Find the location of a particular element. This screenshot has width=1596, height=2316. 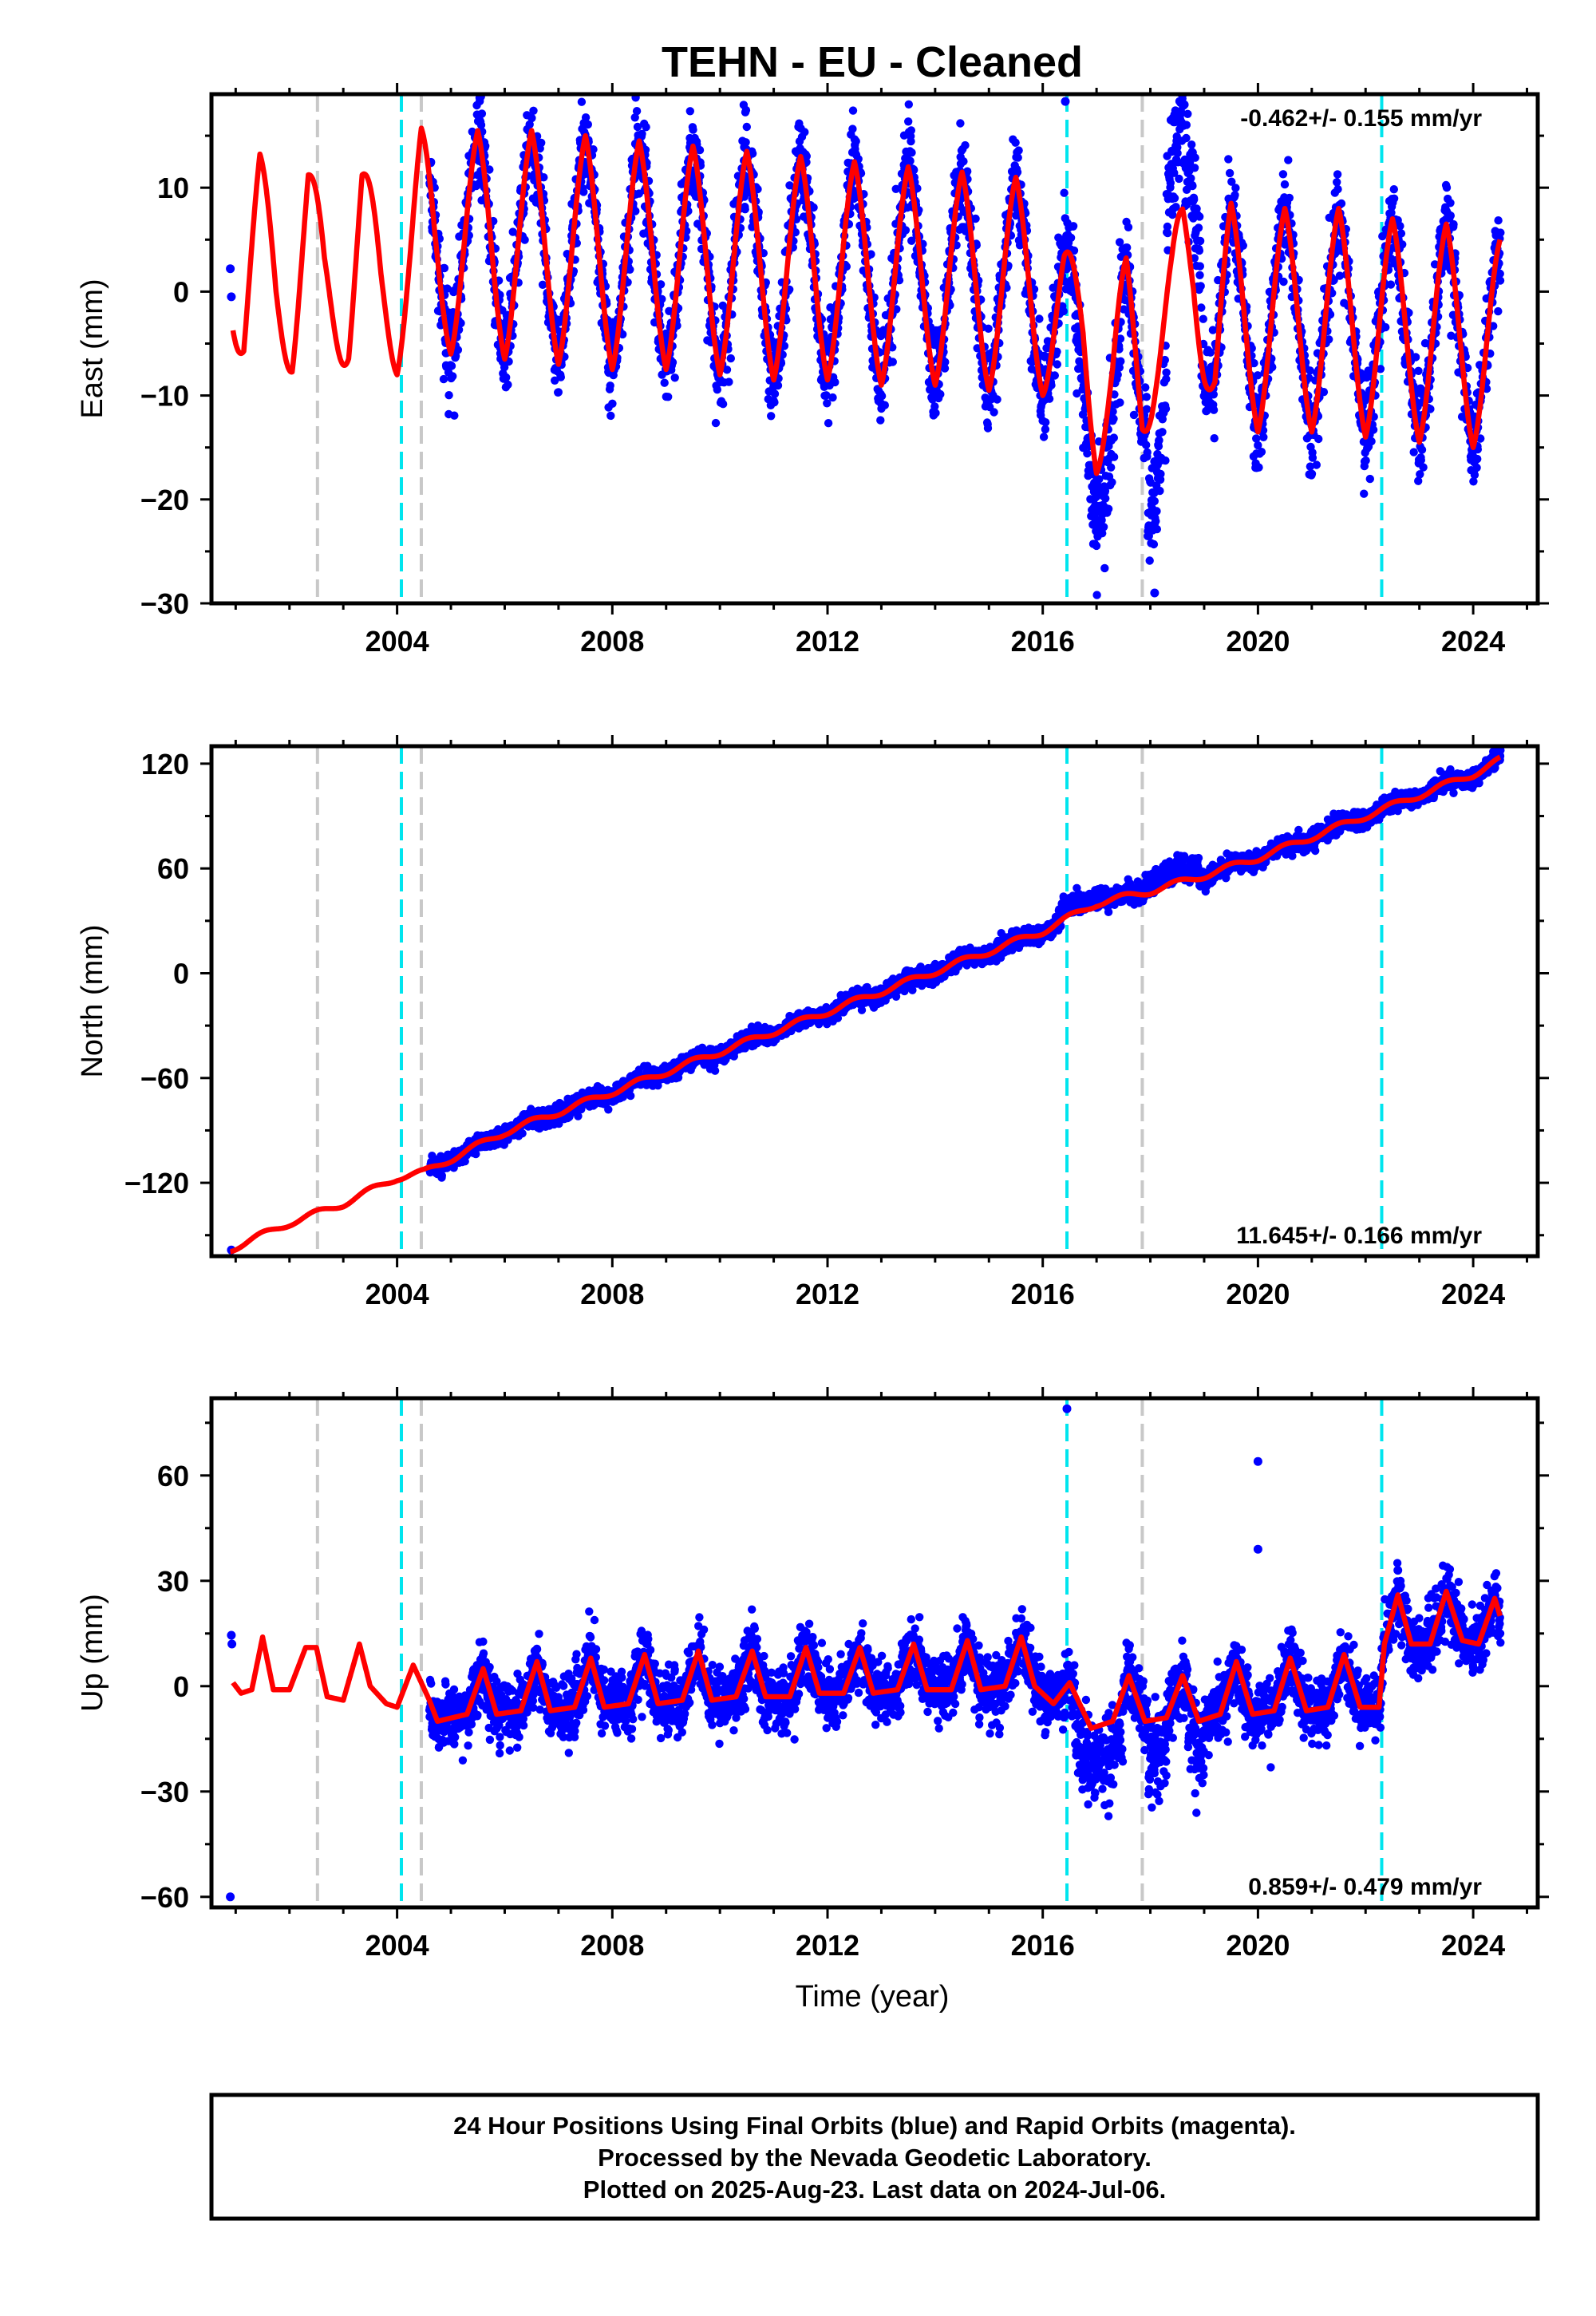

east-x-tick-label: 2012 is located at coordinates (828, 641).